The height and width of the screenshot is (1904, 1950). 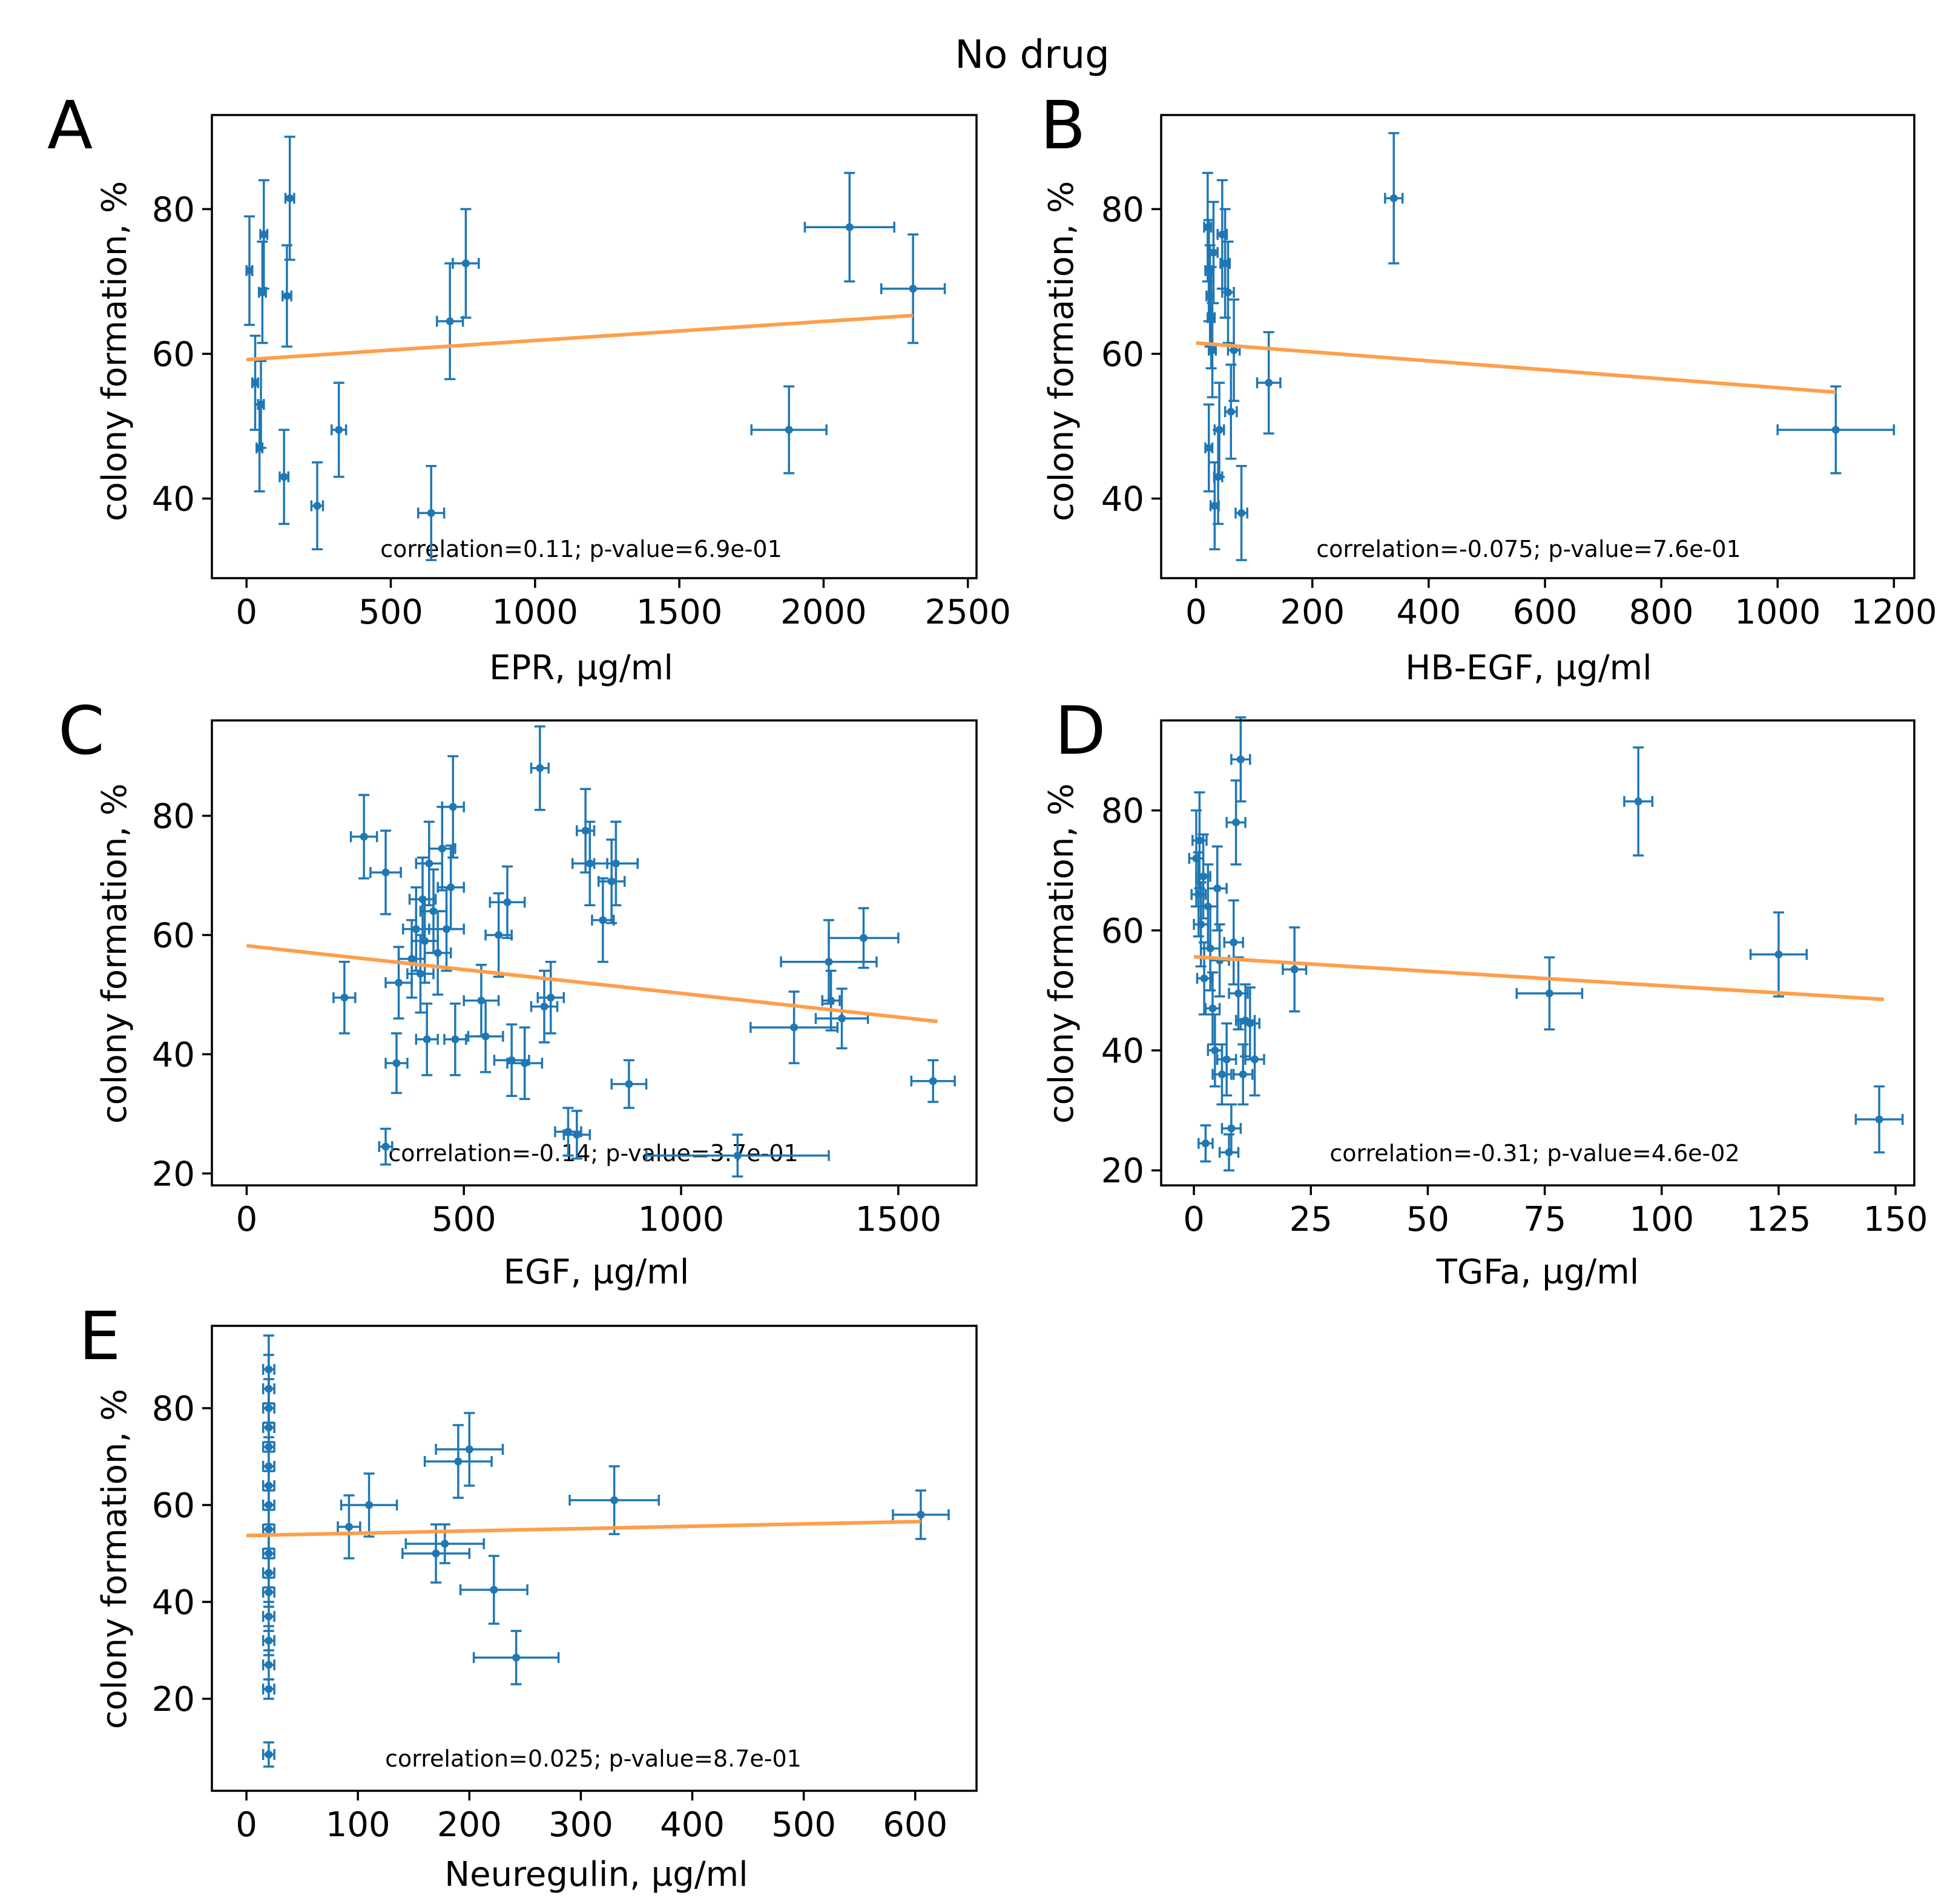 I want to click on x-axis-label: Neuregulin, µg/ml, so click(x=596, y=1874).